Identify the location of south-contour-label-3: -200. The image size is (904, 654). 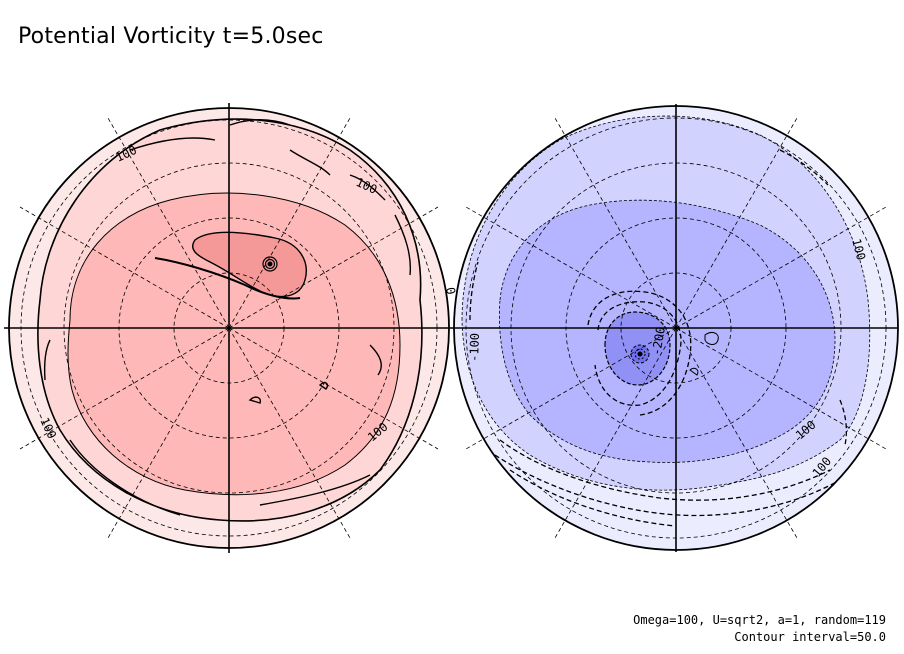
(658, 341).